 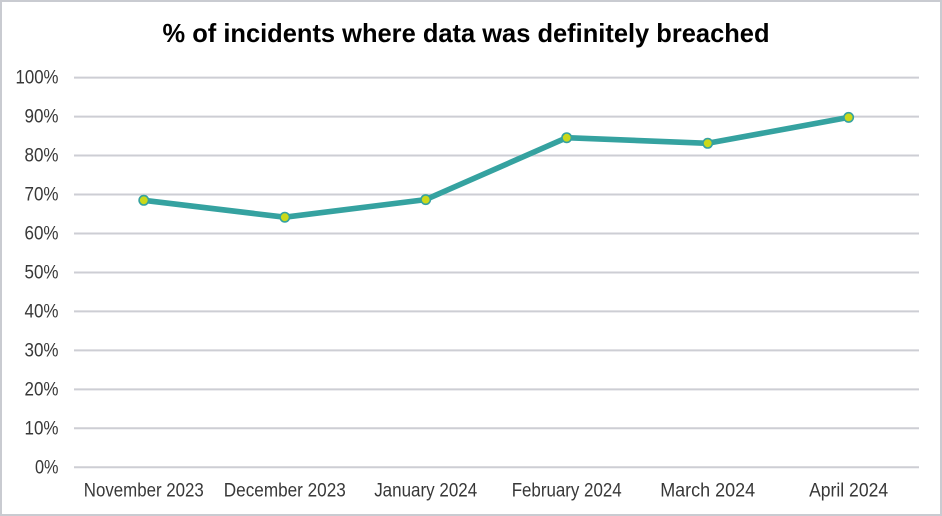 What do you see at coordinates (42, 117) in the screenshot?
I see `svg-text: 90%` at bounding box center [42, 117].